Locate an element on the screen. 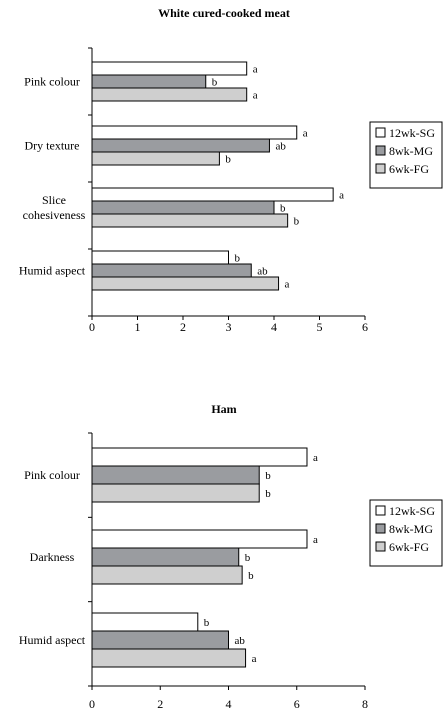 Image resolution: width=448 pixels, height=718 pixels. ham-x-tick-label: 0 is located at coordinates (92, 704).